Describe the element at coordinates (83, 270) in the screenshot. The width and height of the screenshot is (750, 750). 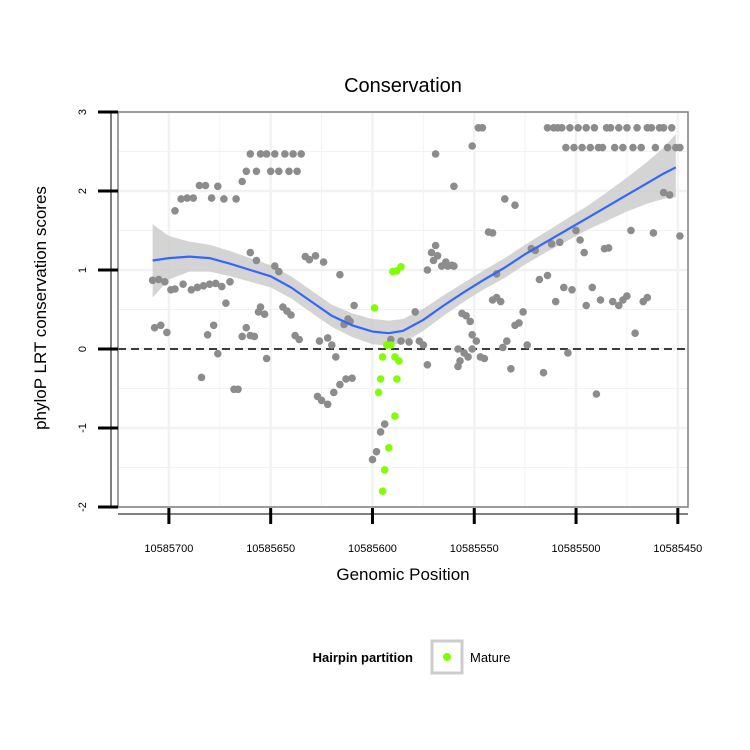
I see `y-tick-label: 1` at that location.